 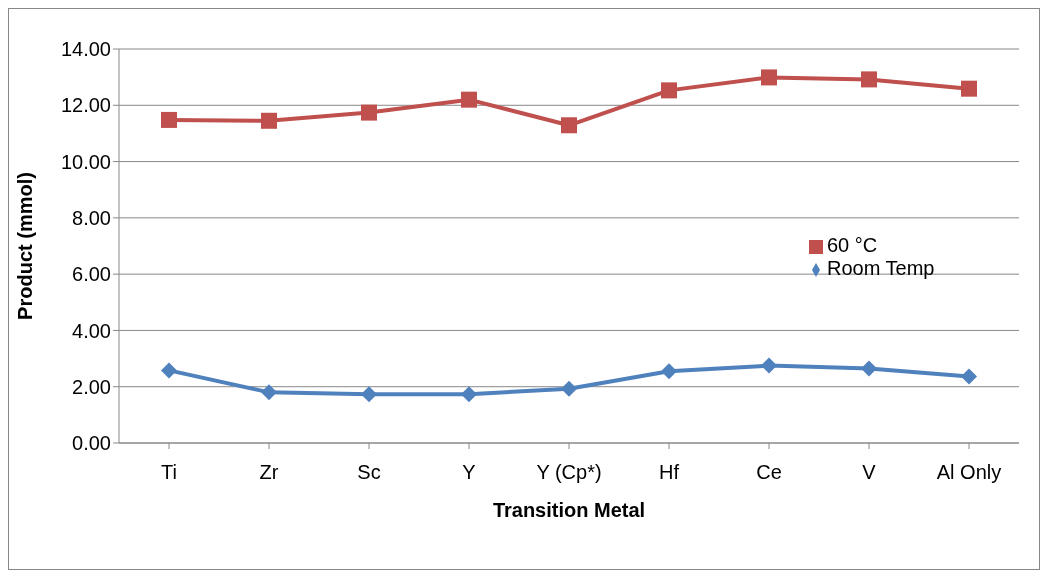 I want to click on x-tick-label: Al Only, so click(x=969, y=472).